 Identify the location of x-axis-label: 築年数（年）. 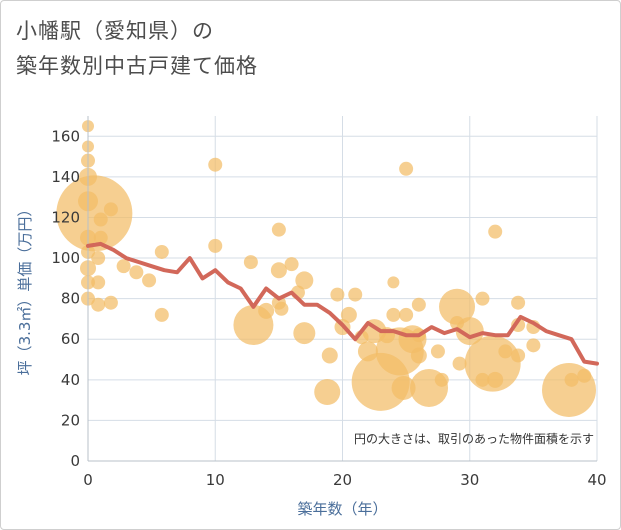
(342, 509).